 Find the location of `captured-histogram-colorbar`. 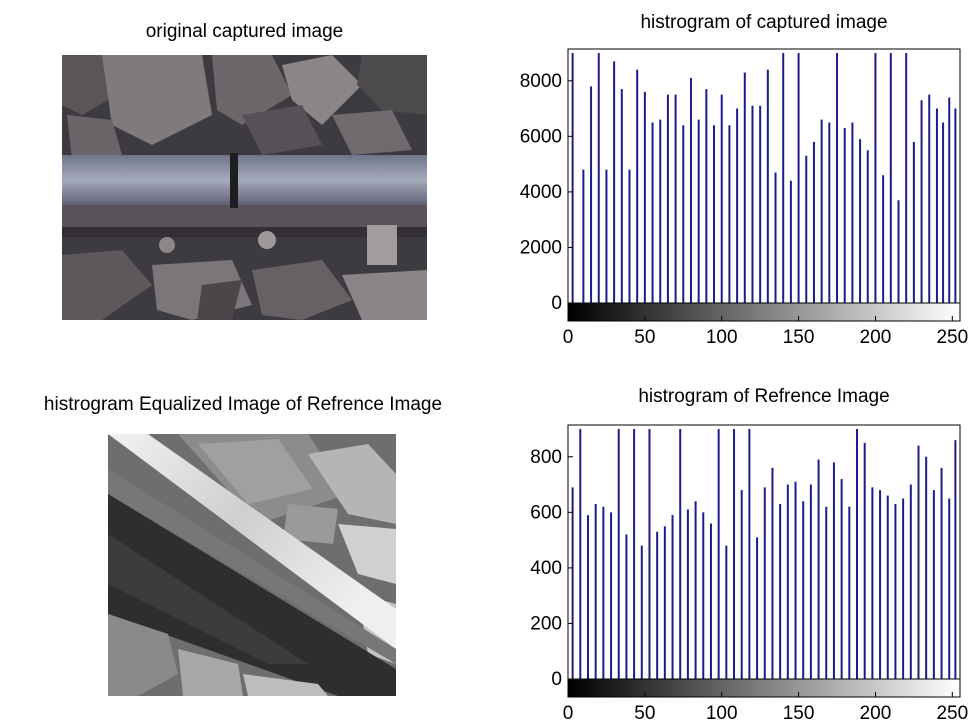

captured-histogram-colorbar is located at coordinates (764, 312).